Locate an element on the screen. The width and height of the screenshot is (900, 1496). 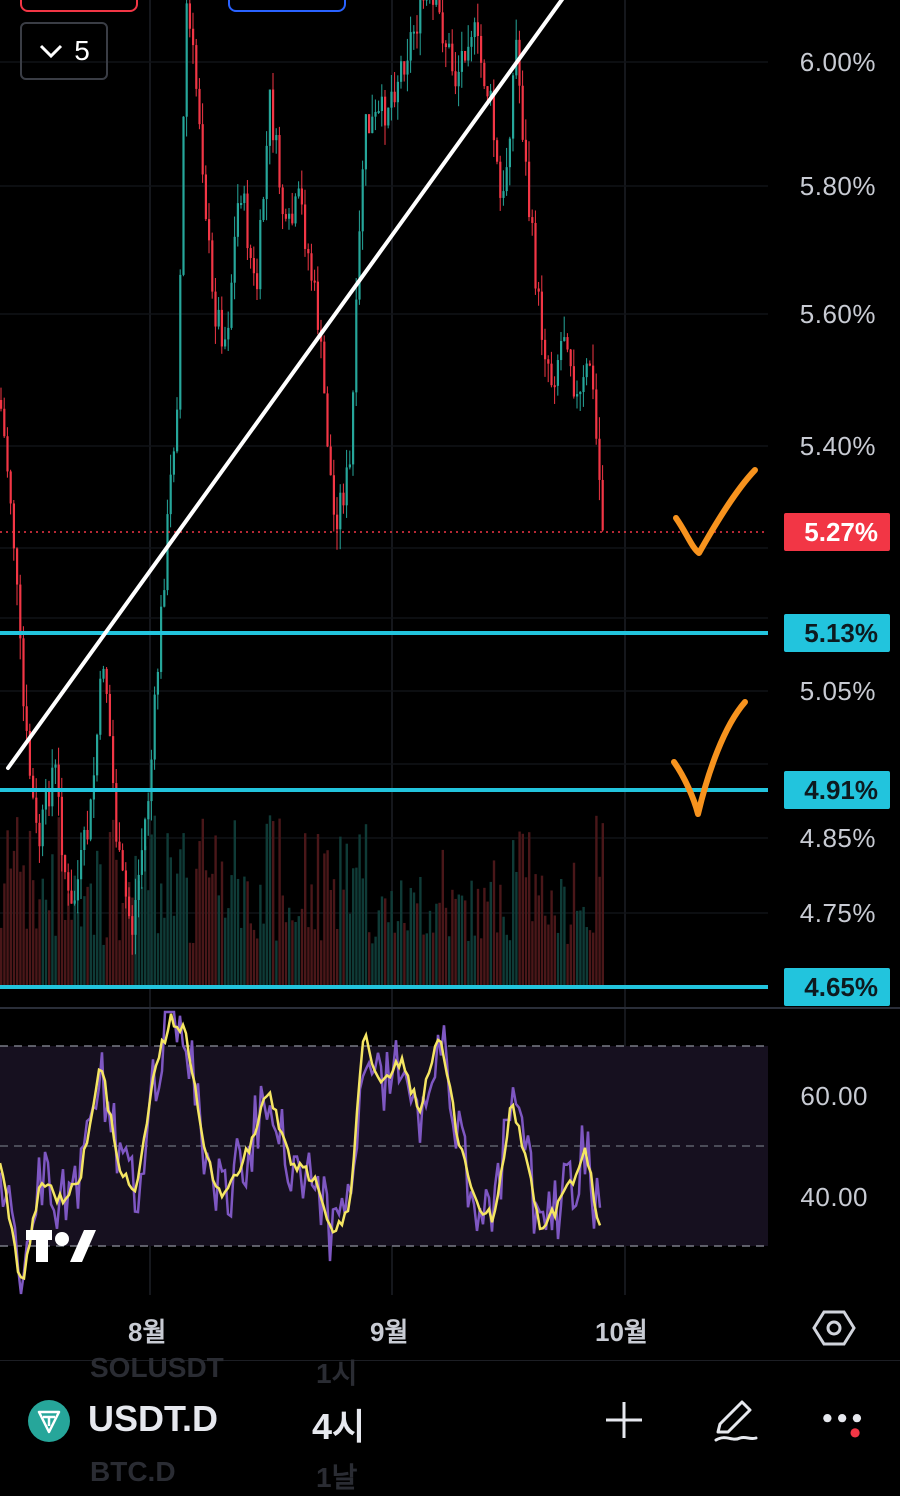
drawing-tools-button is located at coordinates (734, 1420).